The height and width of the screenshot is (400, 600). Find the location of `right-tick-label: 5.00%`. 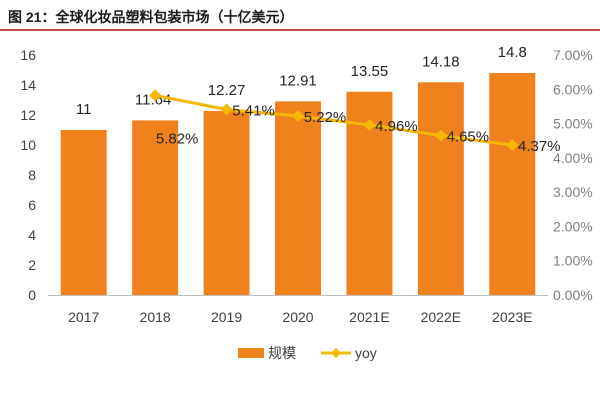

right-tick-label: 5.00% is located at coordinates (573, 124).